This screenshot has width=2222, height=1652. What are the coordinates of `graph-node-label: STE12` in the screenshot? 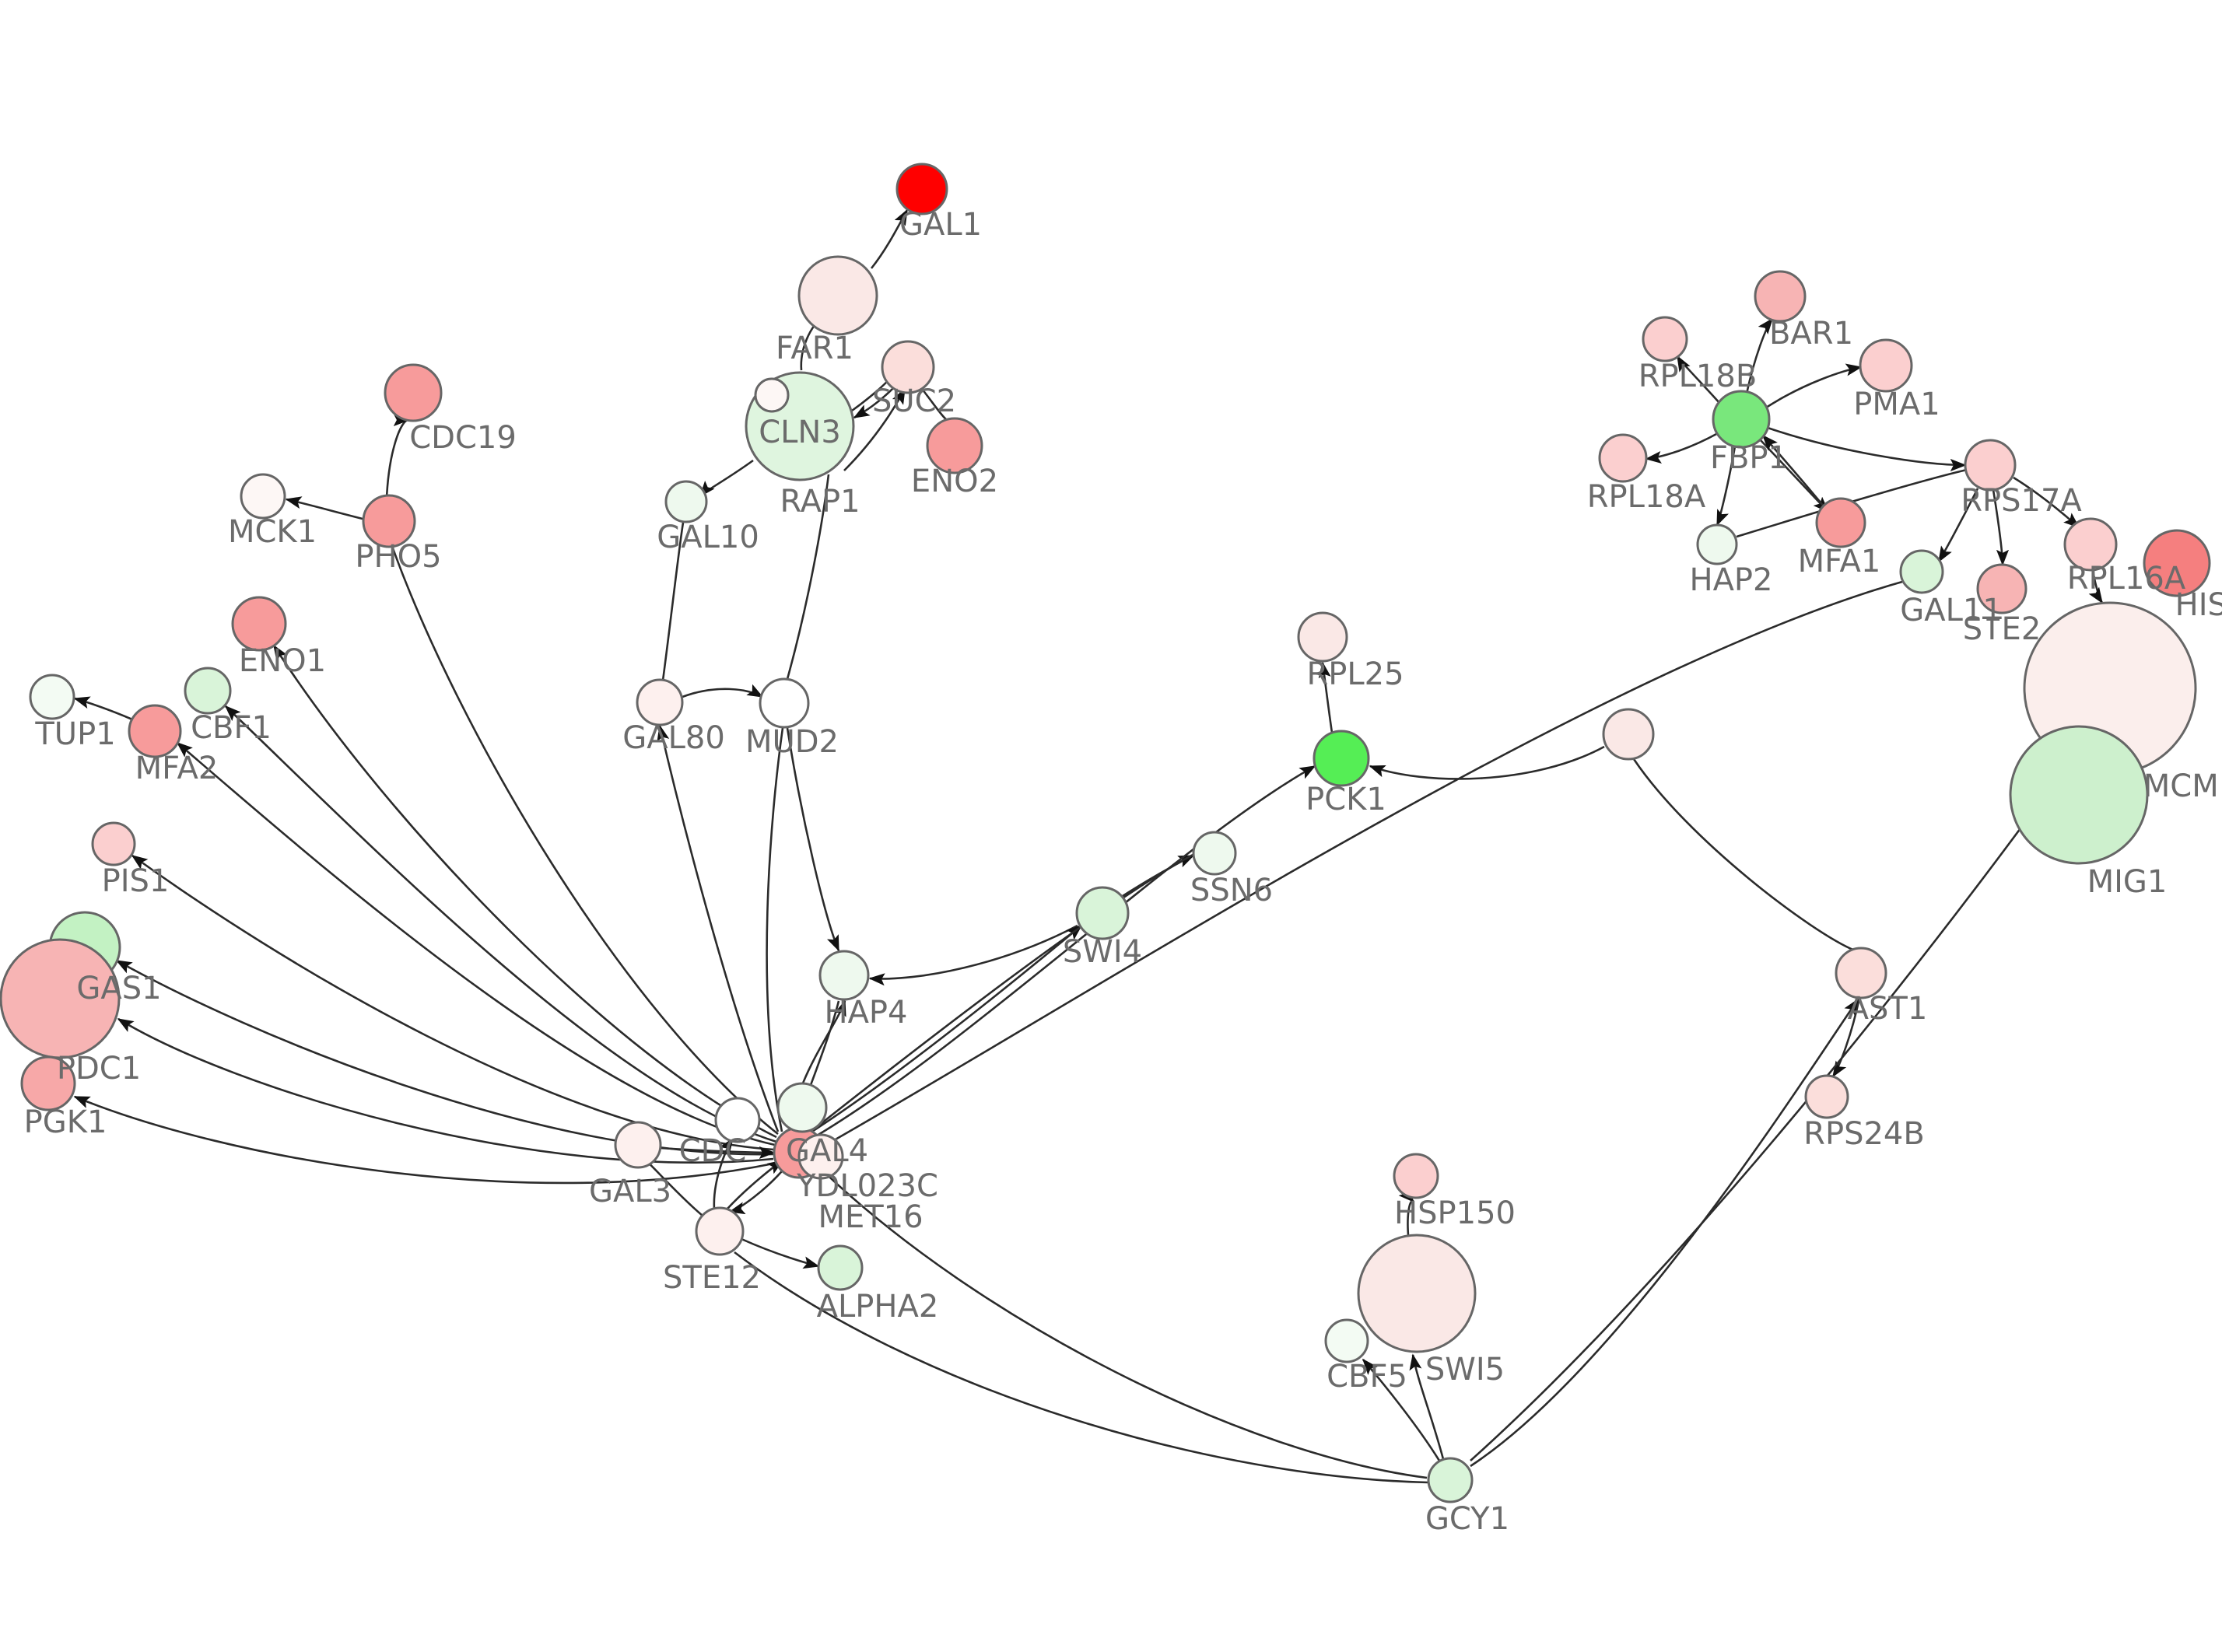 It's located at (712, 1278).